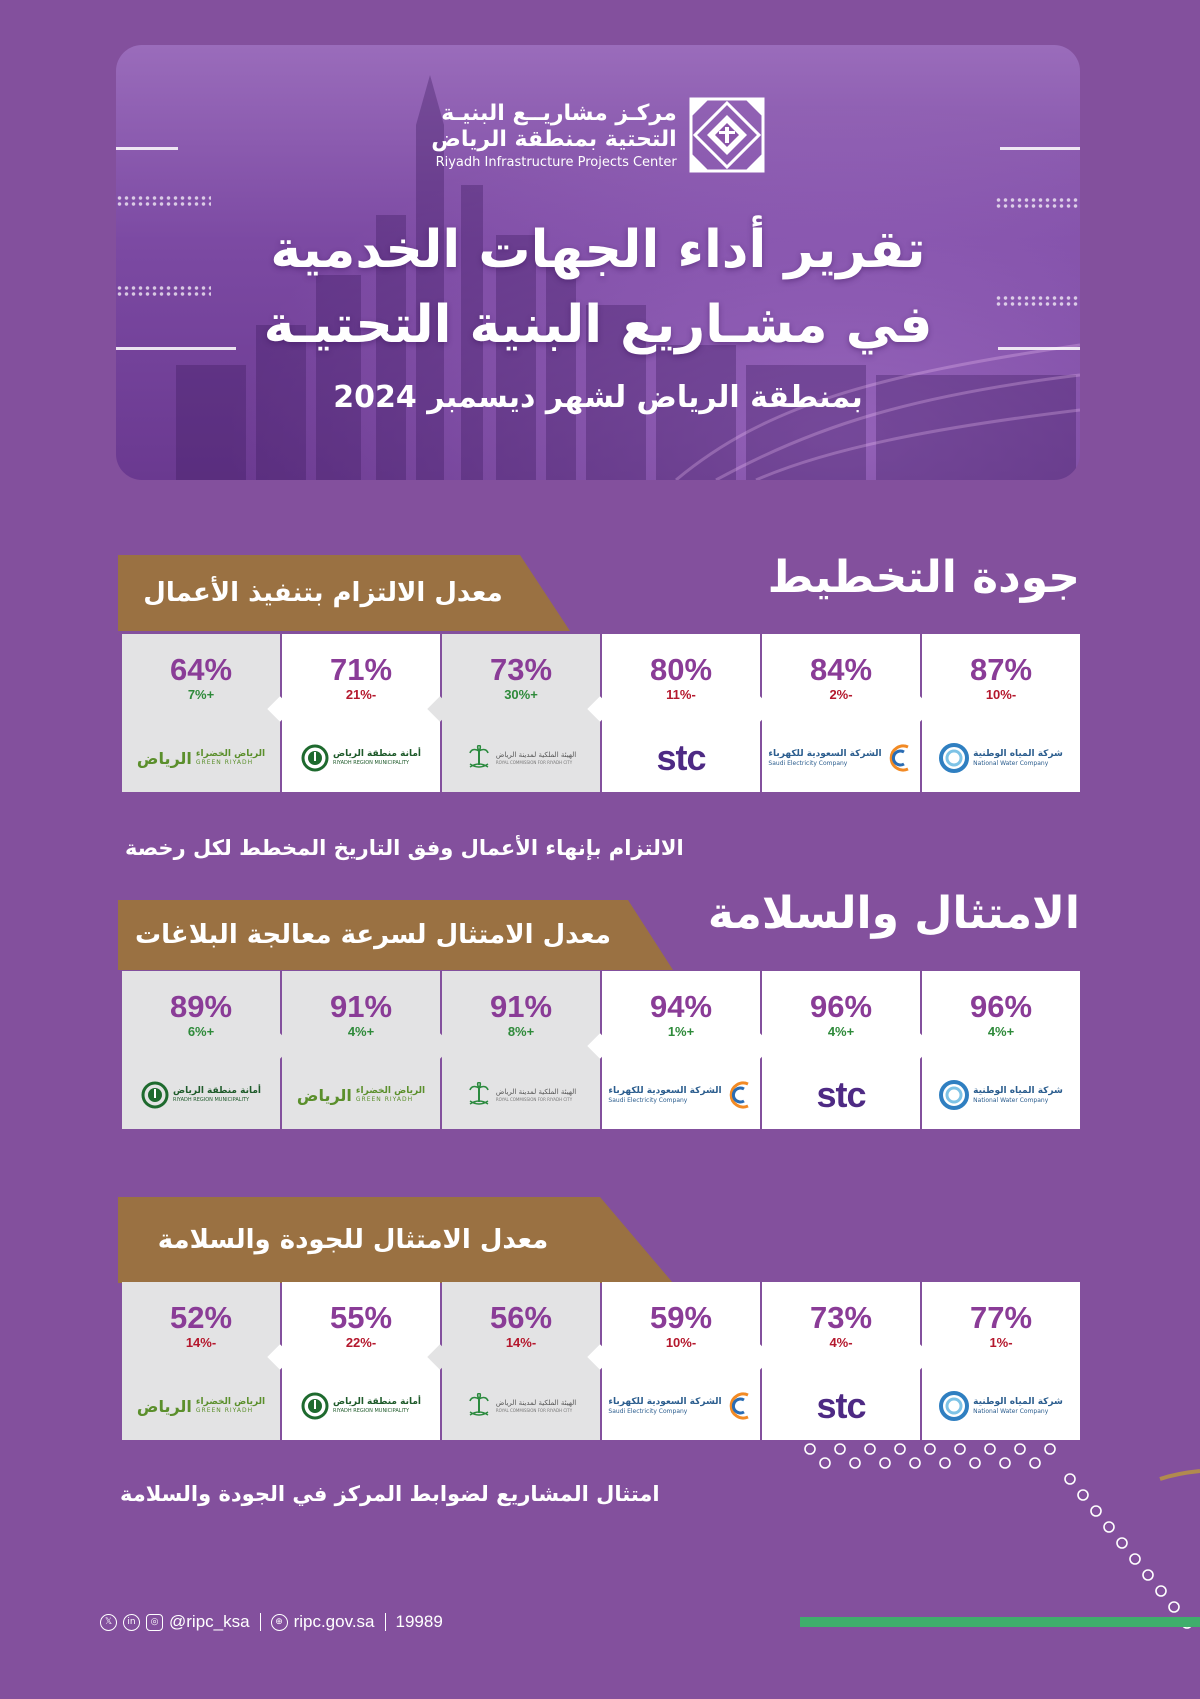 This screenshot has width=1200, height=1699. Describe the element at coordinates (681, 1317) in the screenshot. I see `percentage-value: 59%` at that location.